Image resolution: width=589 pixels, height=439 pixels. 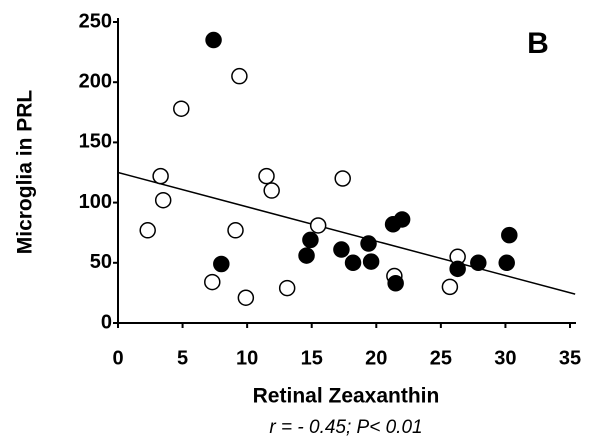 I want to click on y-tick-label: 150, so click(x=95, y=142).